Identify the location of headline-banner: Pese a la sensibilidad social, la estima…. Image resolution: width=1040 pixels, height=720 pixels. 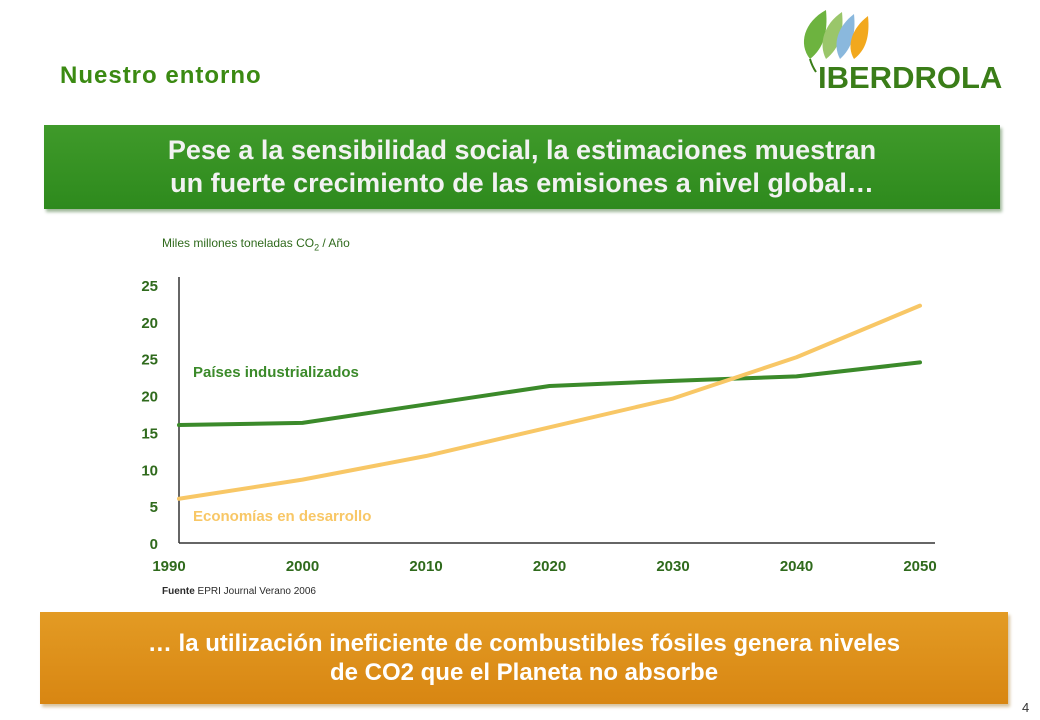
(522, 167).